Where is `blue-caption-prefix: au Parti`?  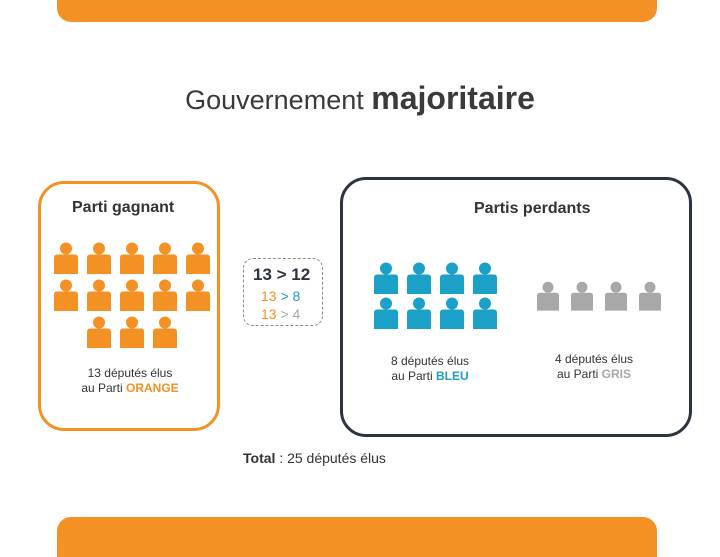 blue-caption-prefix: au Parti is located at coordinates (412, 376).